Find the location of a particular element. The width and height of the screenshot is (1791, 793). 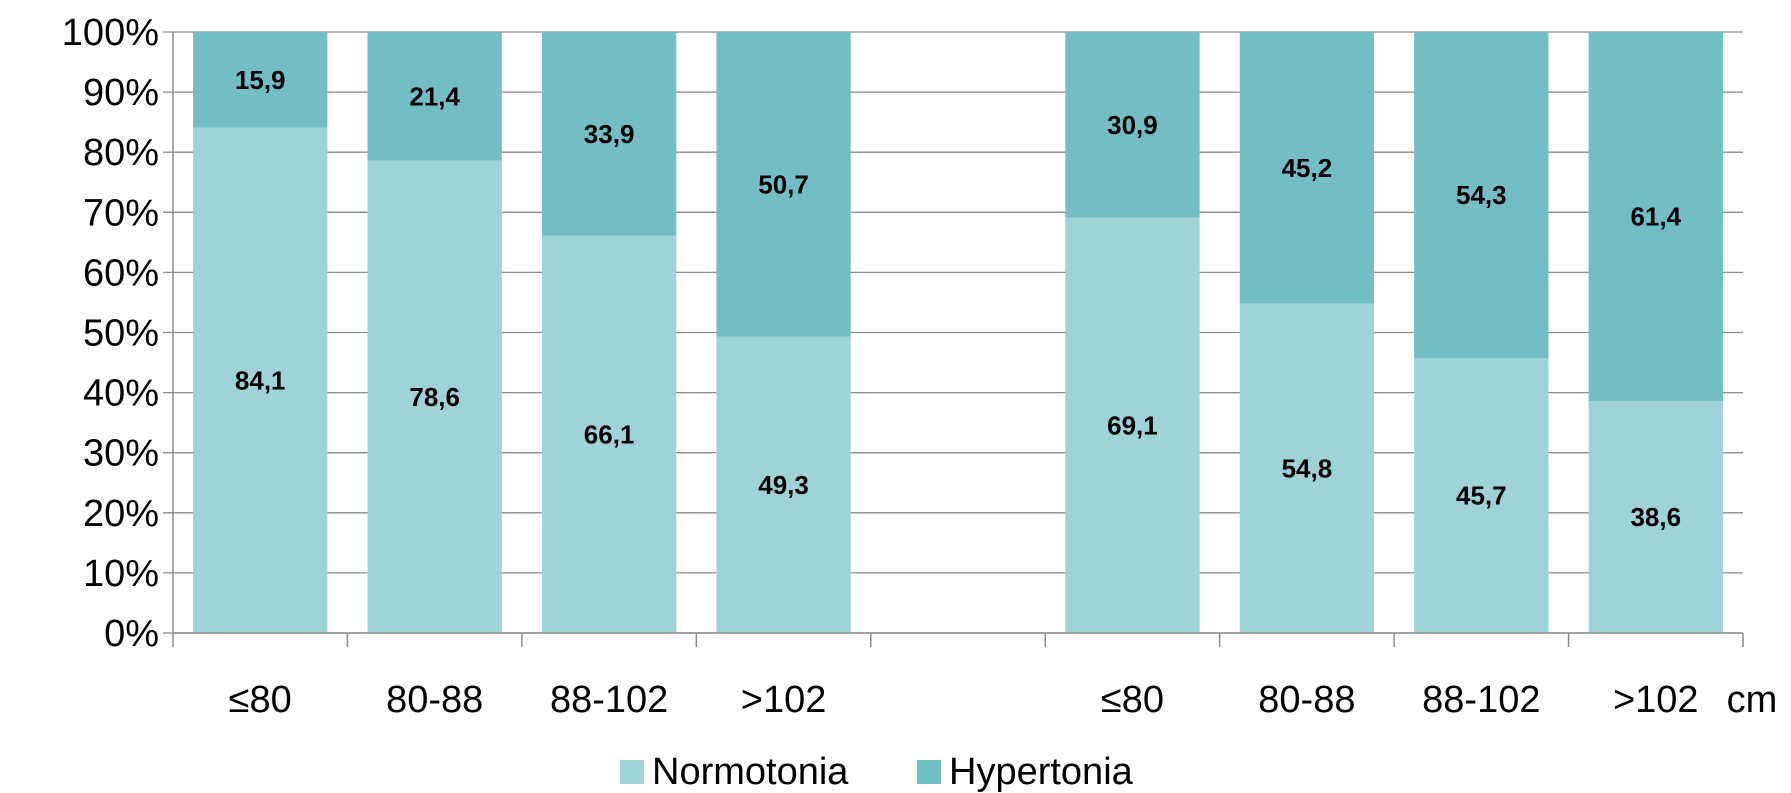

data-label: 54,8 is located at coordinates (1307, 468).